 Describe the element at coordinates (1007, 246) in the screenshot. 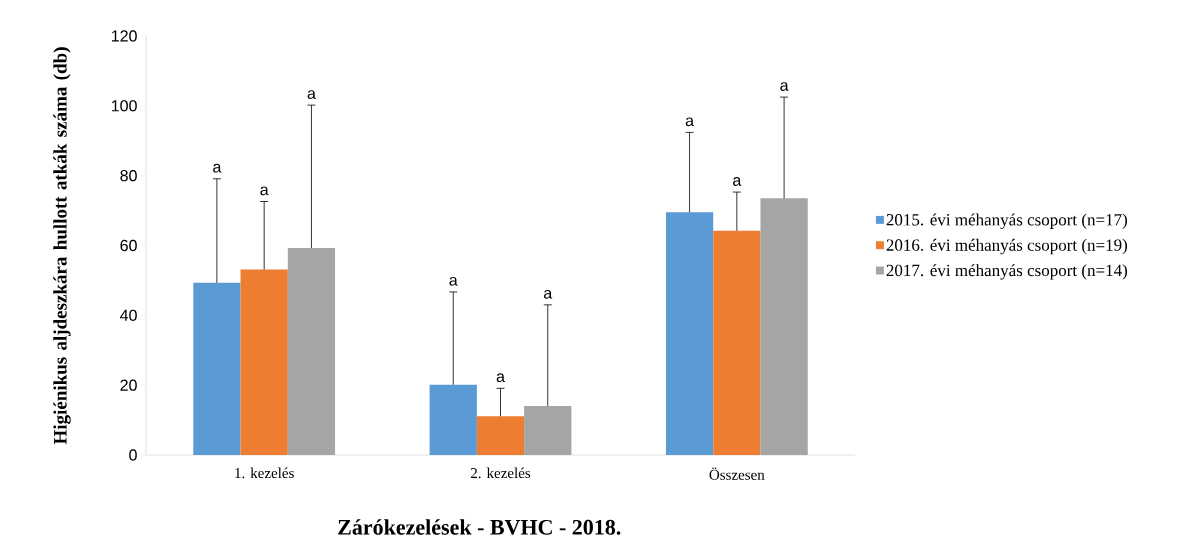

I see `legend-label: 2016. évi méhanyás csoport (n=19)` at that location.